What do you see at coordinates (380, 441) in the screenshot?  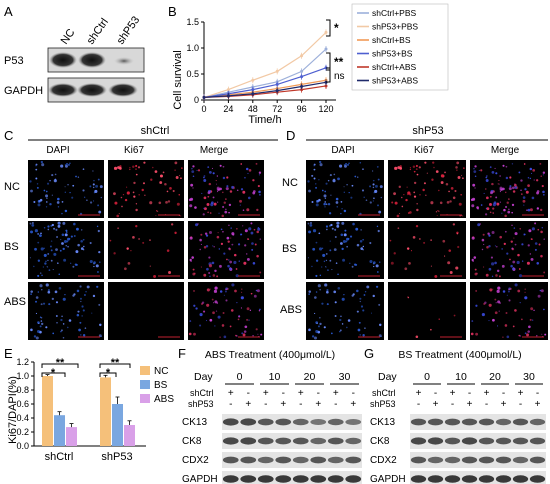 I see `g-blot-label: CK8` at bounding box center [380, 441].